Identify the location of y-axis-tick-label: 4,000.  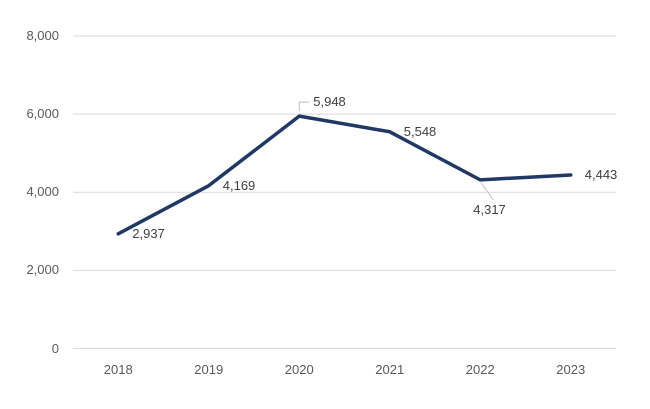
(42, 192).